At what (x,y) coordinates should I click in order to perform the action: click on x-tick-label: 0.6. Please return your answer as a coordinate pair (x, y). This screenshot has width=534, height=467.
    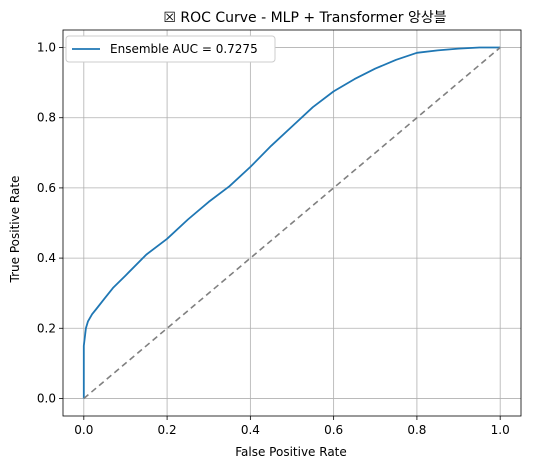
    Looking at the image, I should click on (333, 430).